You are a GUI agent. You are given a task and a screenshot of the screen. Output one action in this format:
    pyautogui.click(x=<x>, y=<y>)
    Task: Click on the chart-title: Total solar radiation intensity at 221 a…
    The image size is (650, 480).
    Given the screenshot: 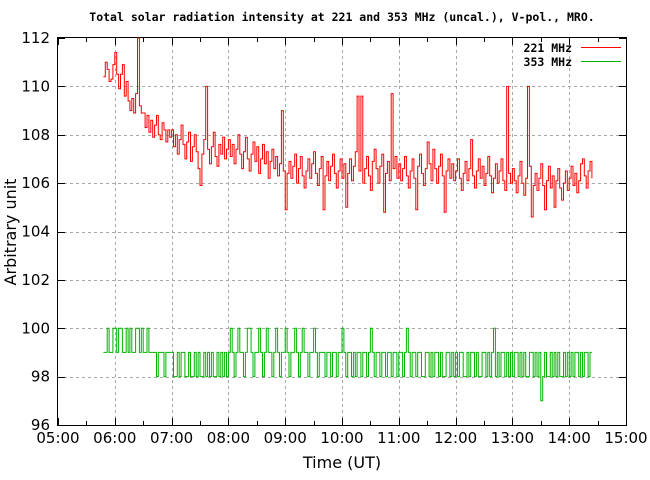 What is the action you would take?
    pyautogui.click(x=341, y=17)
    